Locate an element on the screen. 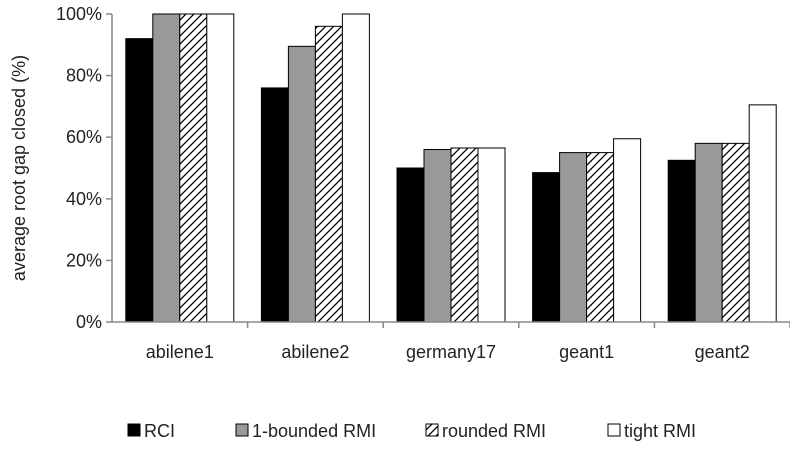 The height and width of the screenshot is (451, 790). bar-rci-abilene1 is located at coordinates (139, 180).